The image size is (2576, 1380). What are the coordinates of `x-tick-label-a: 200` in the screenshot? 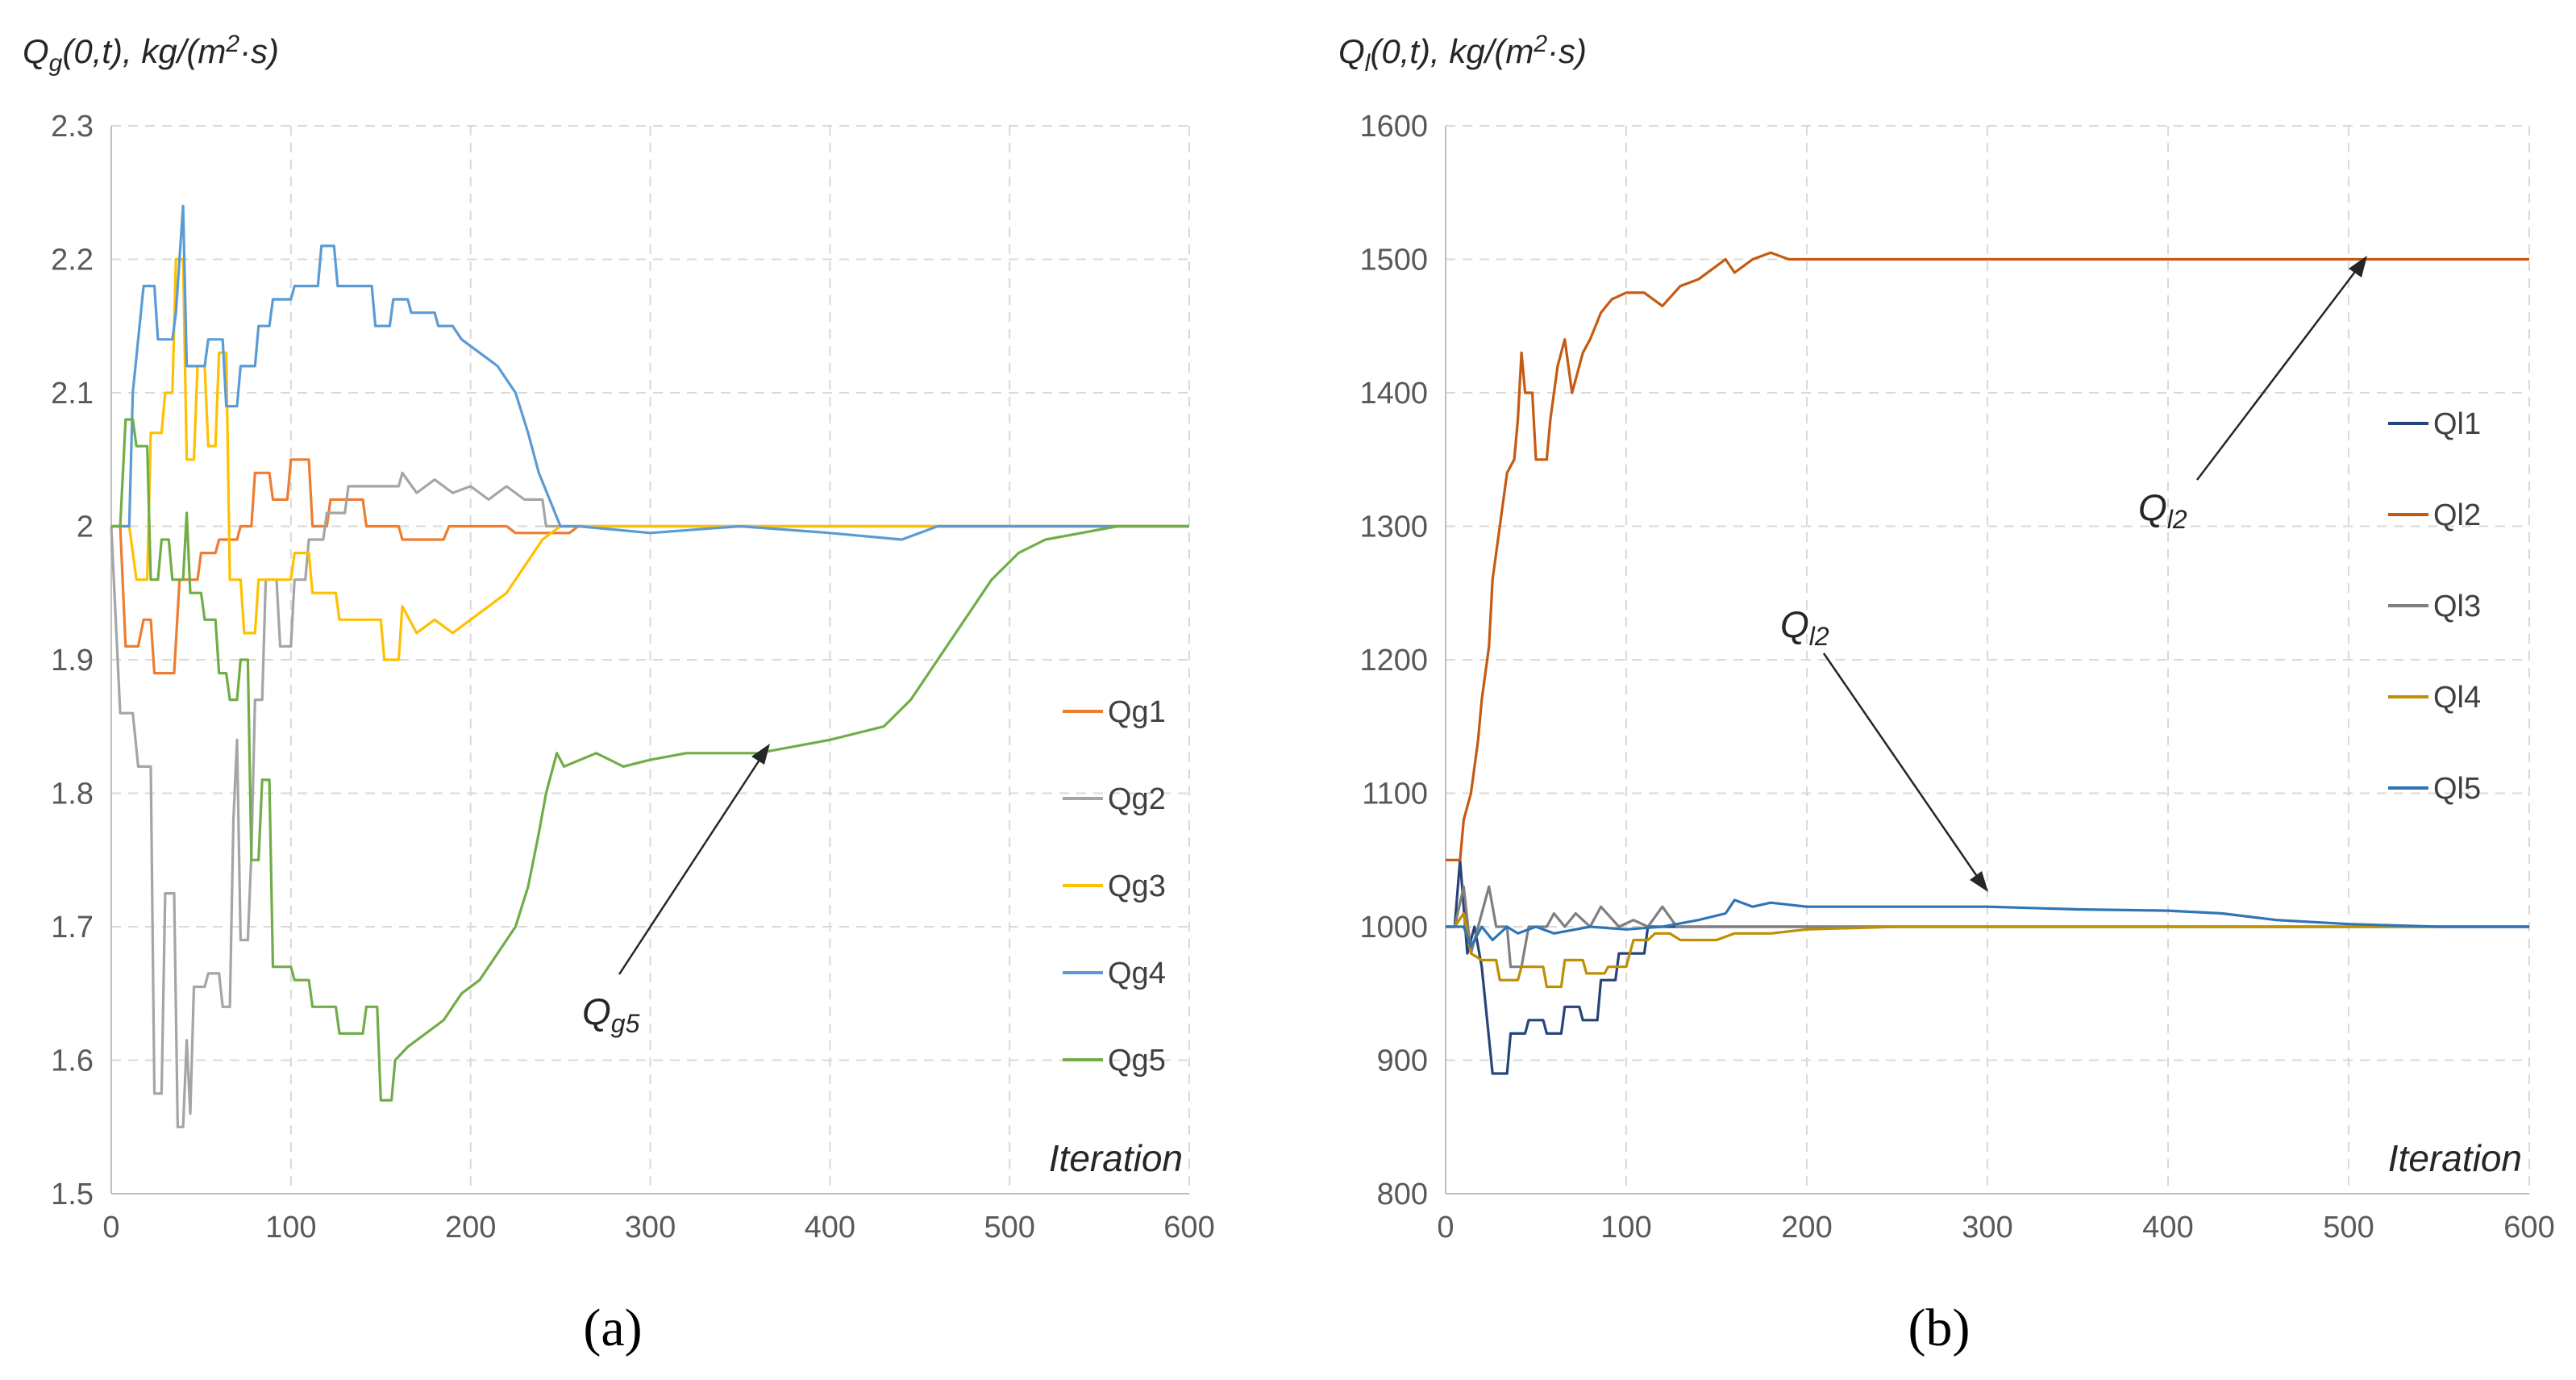 It's located at (470, 1228).